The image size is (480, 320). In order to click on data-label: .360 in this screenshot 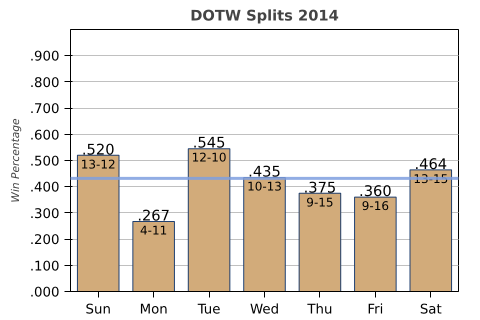, I will do `click(375, 191)`.